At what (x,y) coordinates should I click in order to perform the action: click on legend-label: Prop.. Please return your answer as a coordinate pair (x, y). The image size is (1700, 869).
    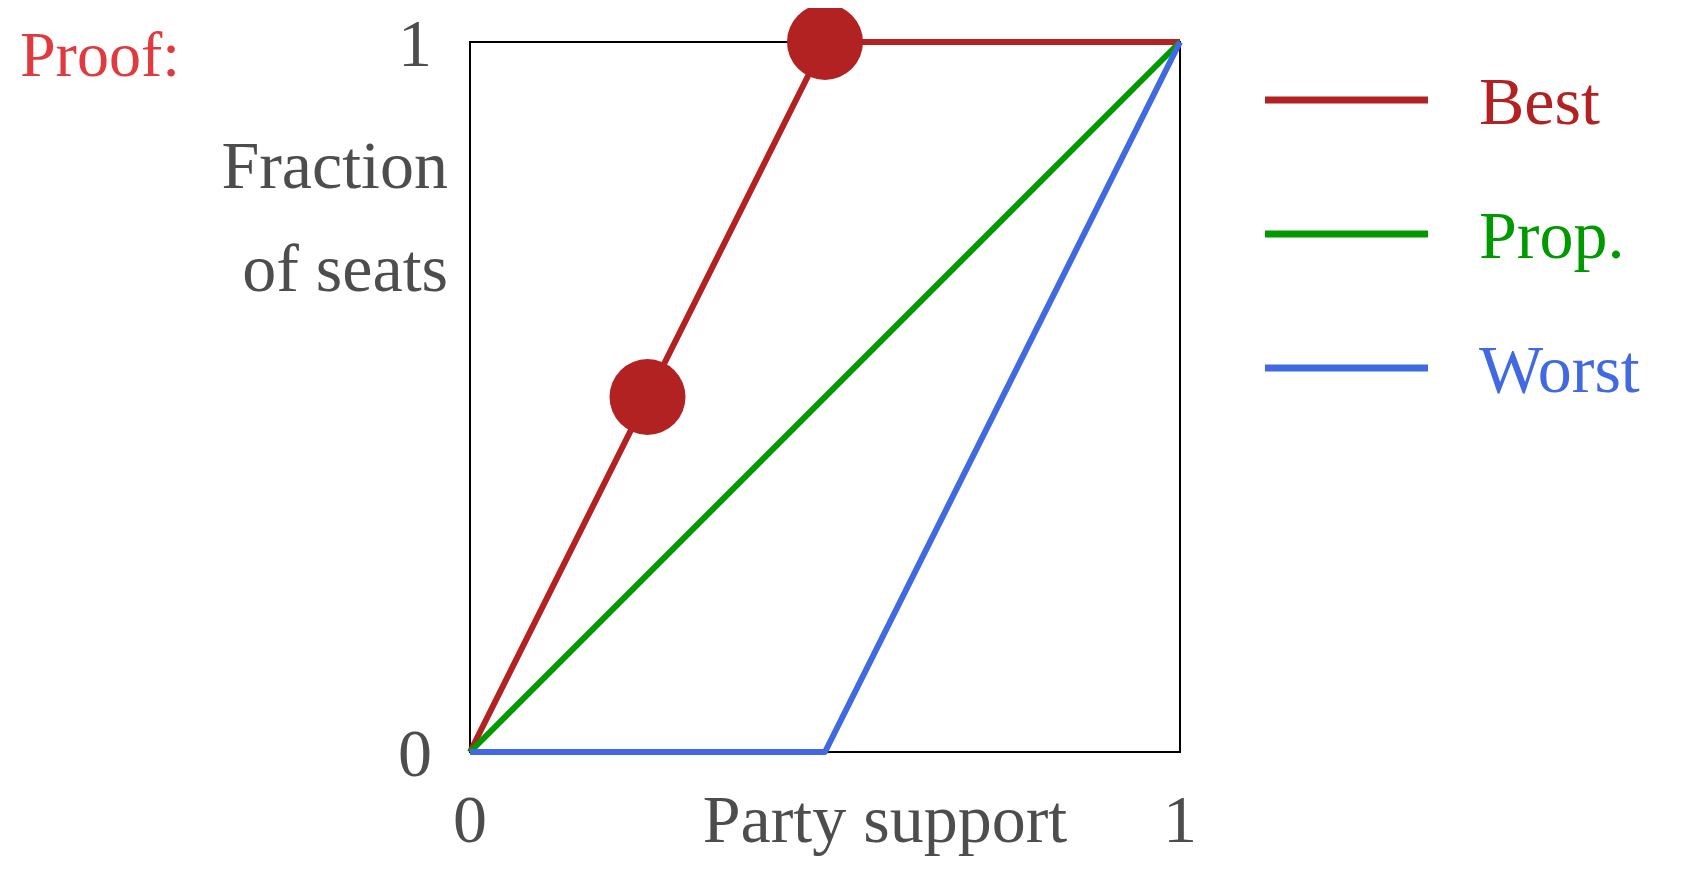
    Looking at the image, I should click on (1552, 234).